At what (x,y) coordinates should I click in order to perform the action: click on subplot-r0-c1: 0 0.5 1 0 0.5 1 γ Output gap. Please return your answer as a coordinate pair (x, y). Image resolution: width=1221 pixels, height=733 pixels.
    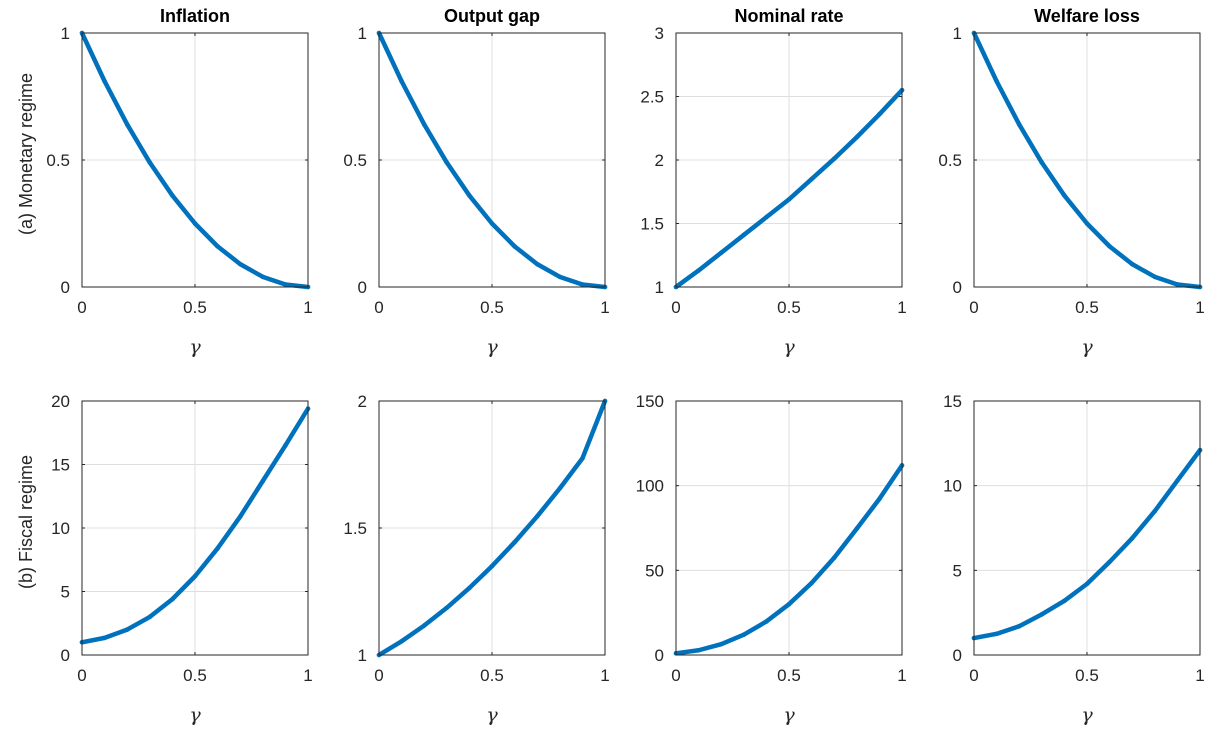
    Looking at the image, I should click on (476, 182).